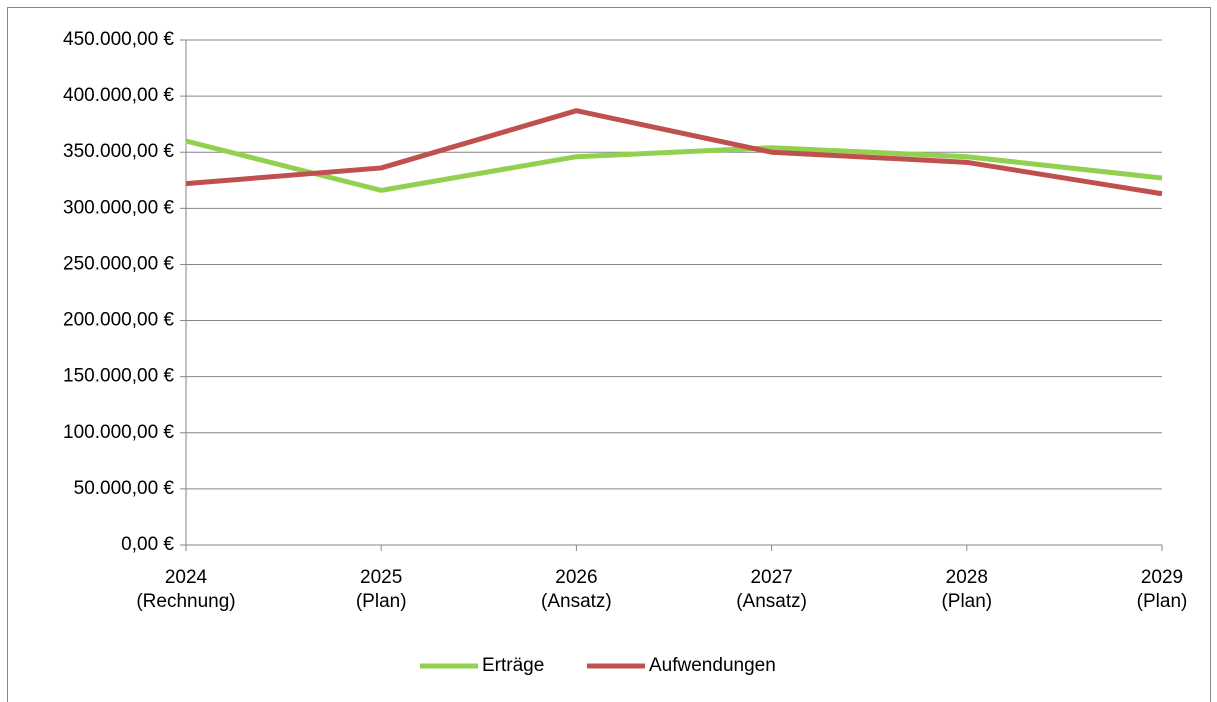 Image resolution: width=1217 pixels, height=702 pixels. What do you see at coordinates (513, 665) in the screenshot?
I see `legend-label: Erträge` at bounding box center [513, 665].